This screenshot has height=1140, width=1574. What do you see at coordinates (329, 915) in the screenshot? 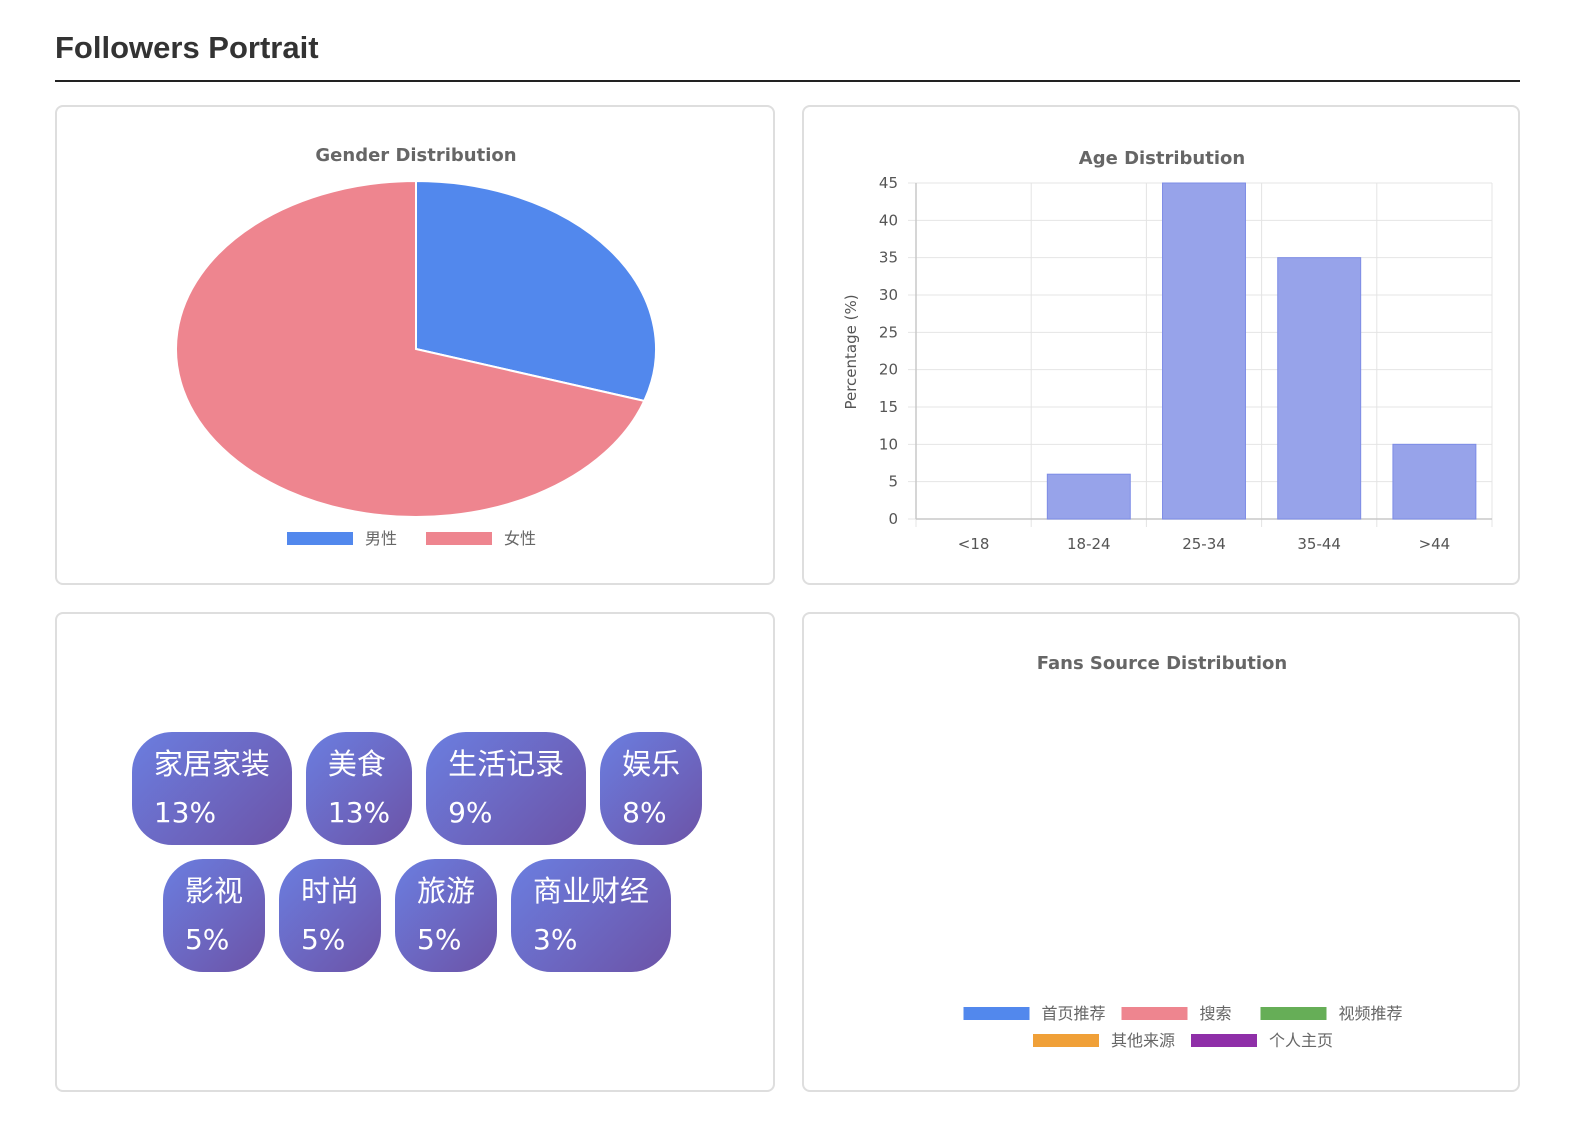
I see `interest-tag: 时尚 5%` at bounding box center [329, 915].